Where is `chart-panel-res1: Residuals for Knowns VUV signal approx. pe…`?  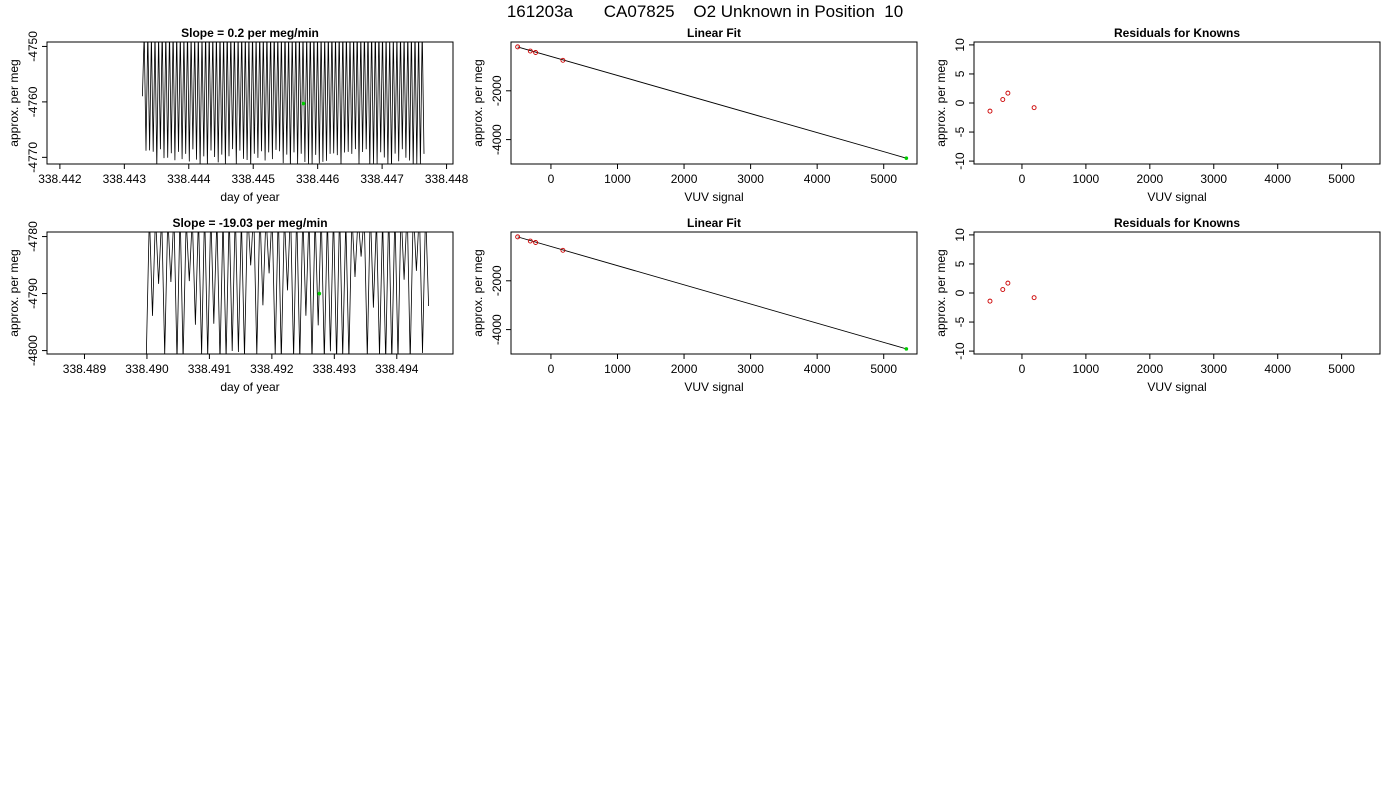 chart-panel-res1: Residuals for Knowns VUV signal approx. pe… is located at coordinates (1157, 115).